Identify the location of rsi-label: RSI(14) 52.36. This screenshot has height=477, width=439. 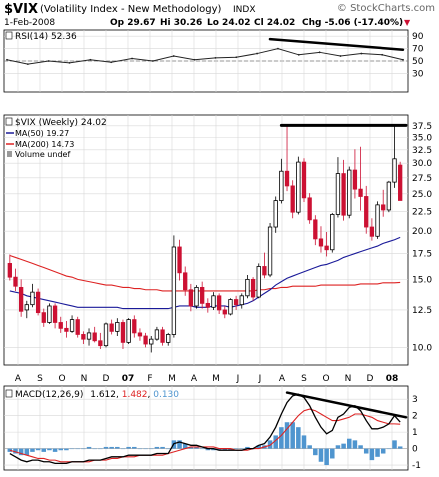
(46, 37).